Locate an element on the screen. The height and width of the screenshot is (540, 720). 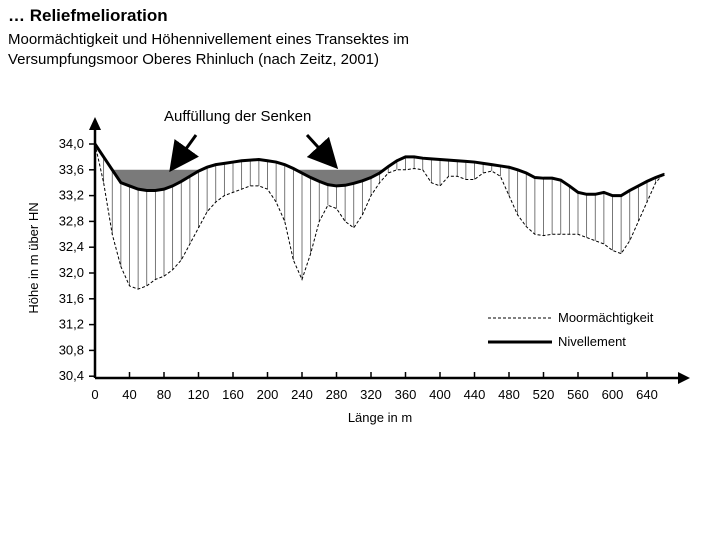
y-tick-label: 33,2 is located at coordinates (71, 195).